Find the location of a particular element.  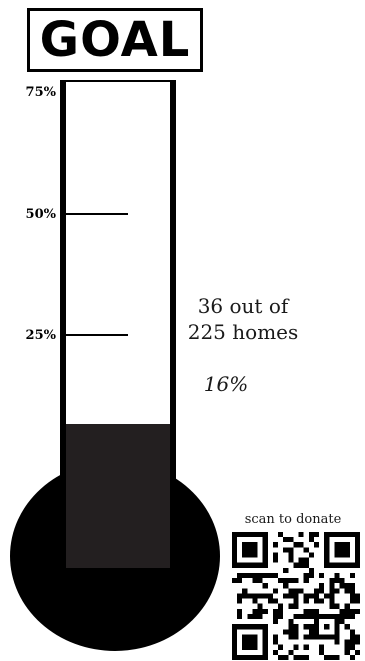

qr-code-icon is located at coordinates (296, 596).